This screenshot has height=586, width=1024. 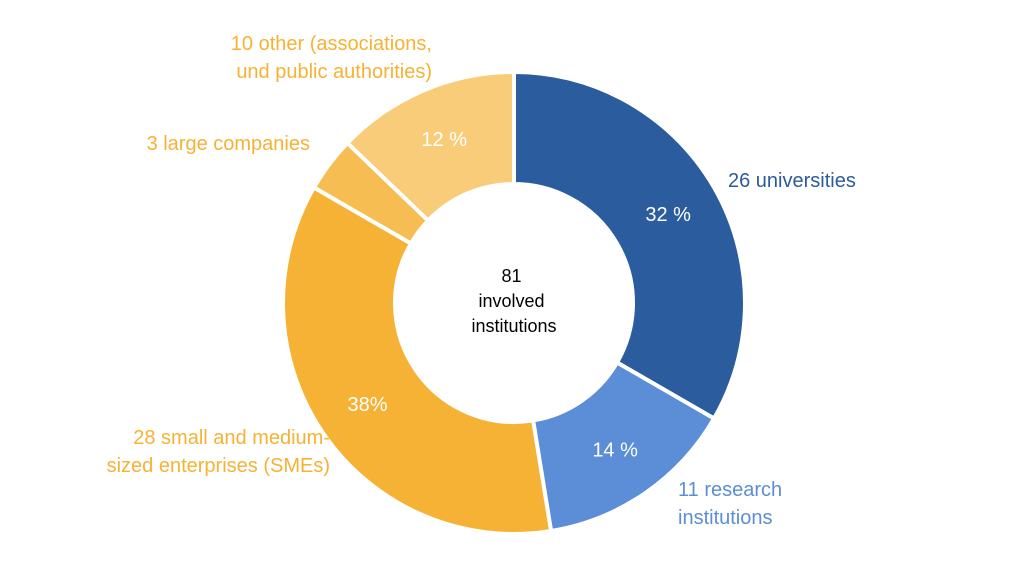 I want to click on category-label-1-line-1: 26 universities, so click(x=792, y=181).